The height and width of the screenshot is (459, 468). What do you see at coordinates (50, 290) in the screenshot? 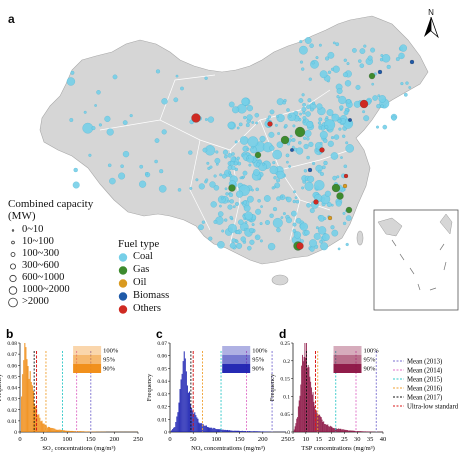
I see `capacity-legend-item: 1000~2000` at bounding box center [50, 290].